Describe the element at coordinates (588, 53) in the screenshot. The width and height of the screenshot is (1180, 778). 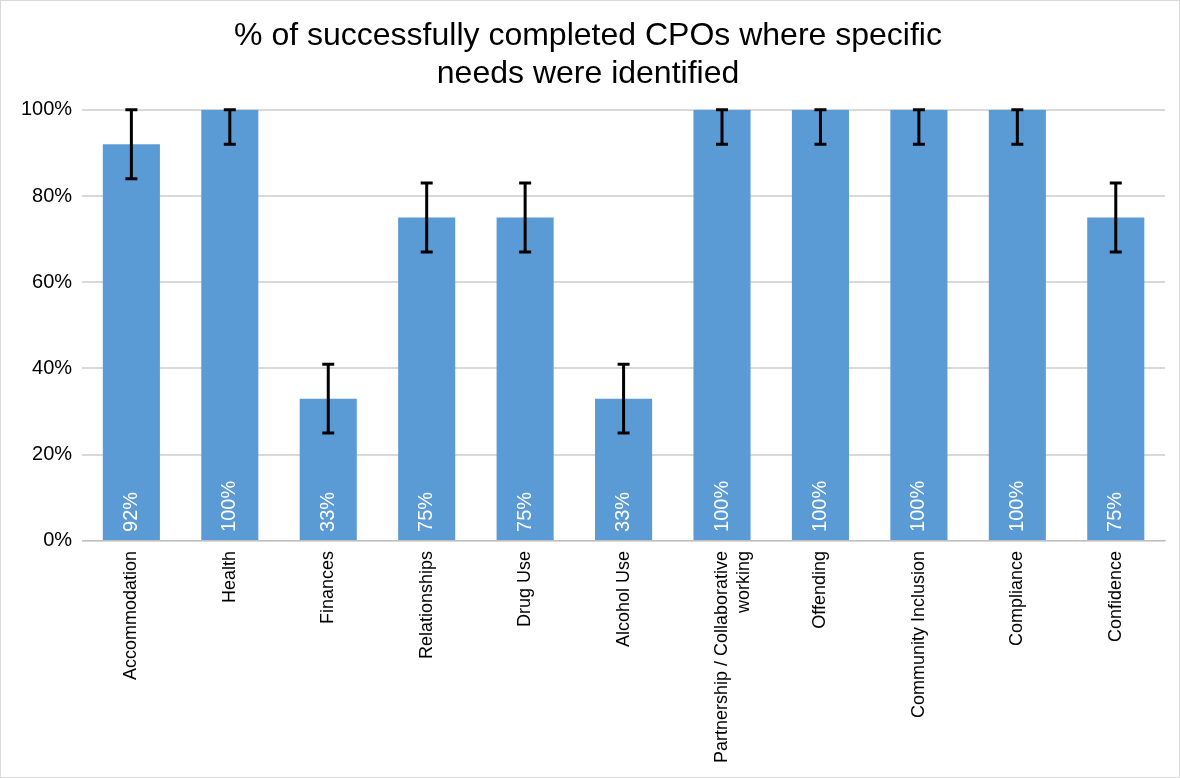
I see `chart-title: % of successfully completed CPOs where specific needs were identified` at that location.